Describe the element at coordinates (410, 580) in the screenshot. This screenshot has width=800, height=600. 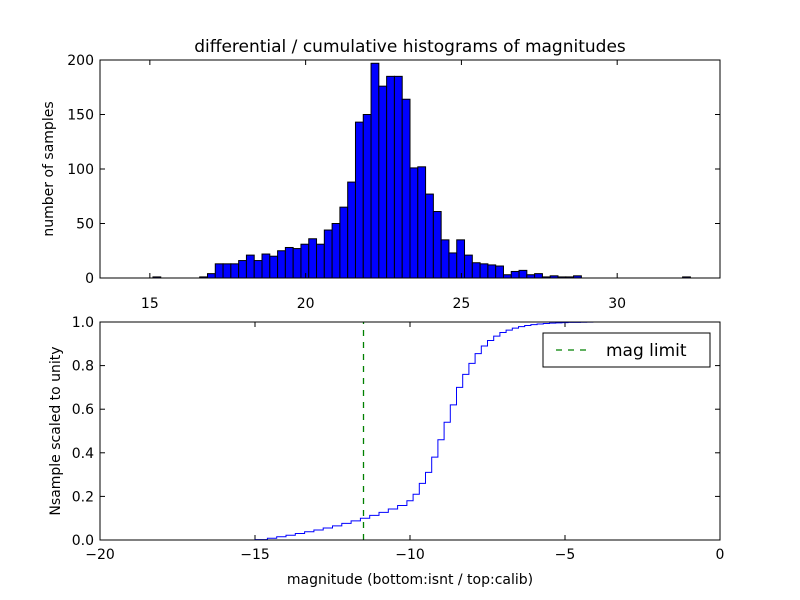
I see `cumulative-xlabel: magnitude (bottom:isnt / top:calib)` at that location.